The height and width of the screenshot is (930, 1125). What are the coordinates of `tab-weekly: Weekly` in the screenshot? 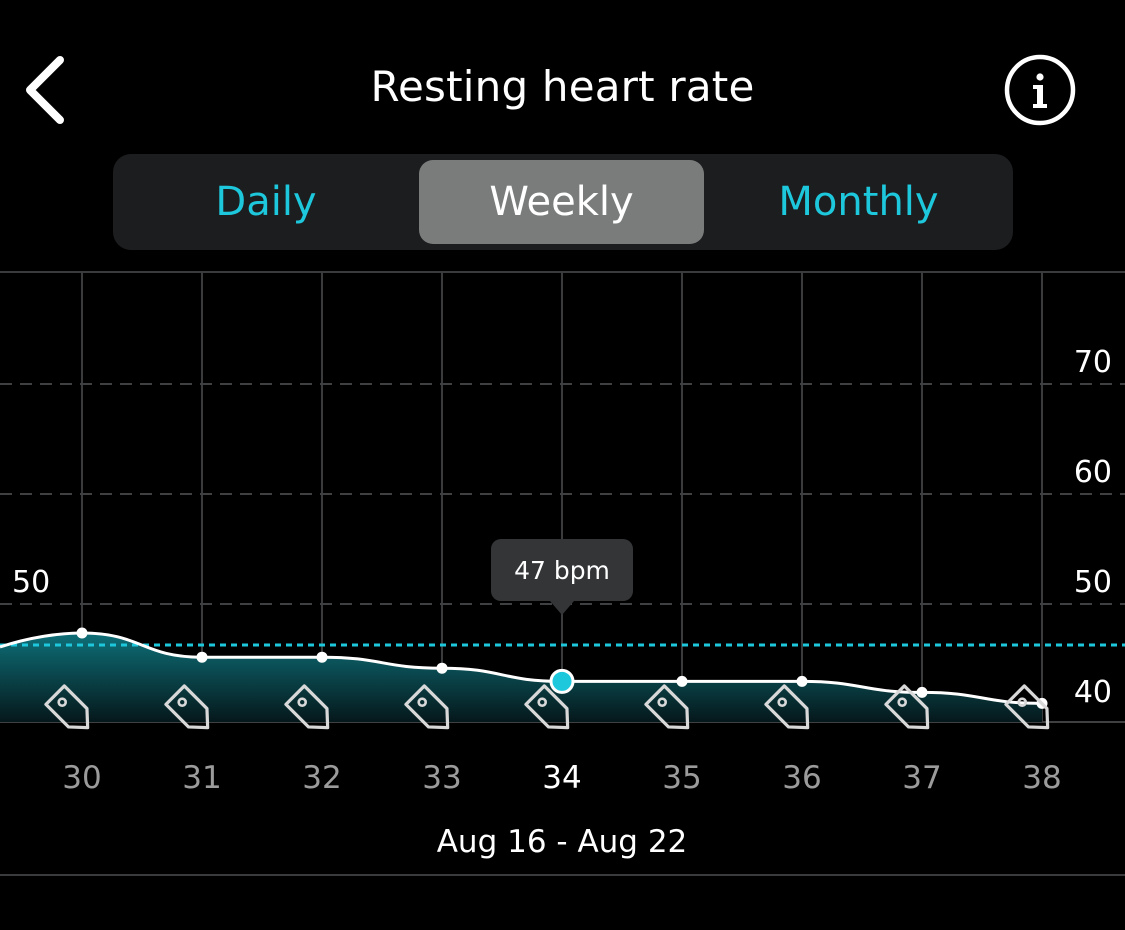 It's located at (561, 202).